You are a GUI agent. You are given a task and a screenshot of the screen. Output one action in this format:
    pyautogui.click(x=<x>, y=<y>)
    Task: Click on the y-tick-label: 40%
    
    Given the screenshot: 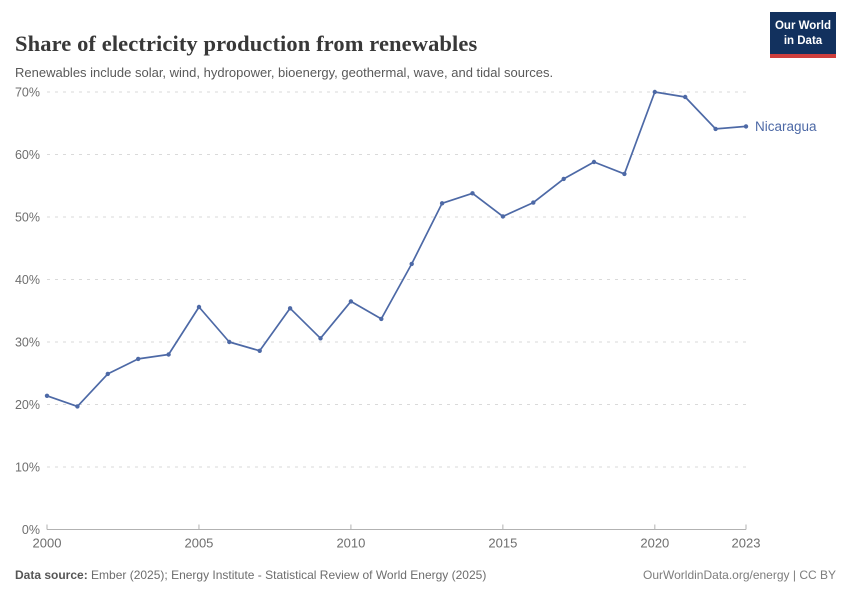 What is the action you would take?
    pyautogui.click(x=27, y=280)
    